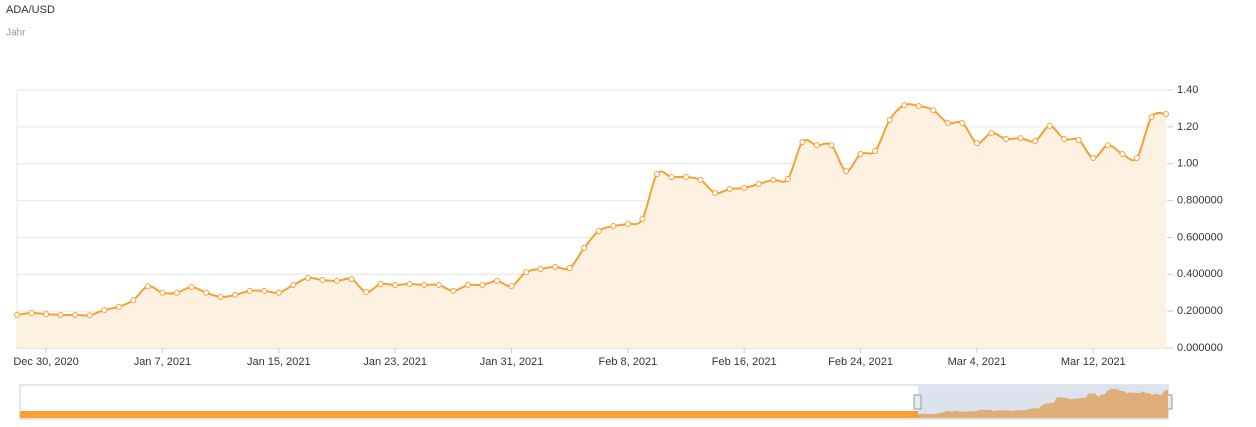  Describe the element at coordinates (30, 10) in the screenshot. I see `chart-title: ADA/USD` at that location.